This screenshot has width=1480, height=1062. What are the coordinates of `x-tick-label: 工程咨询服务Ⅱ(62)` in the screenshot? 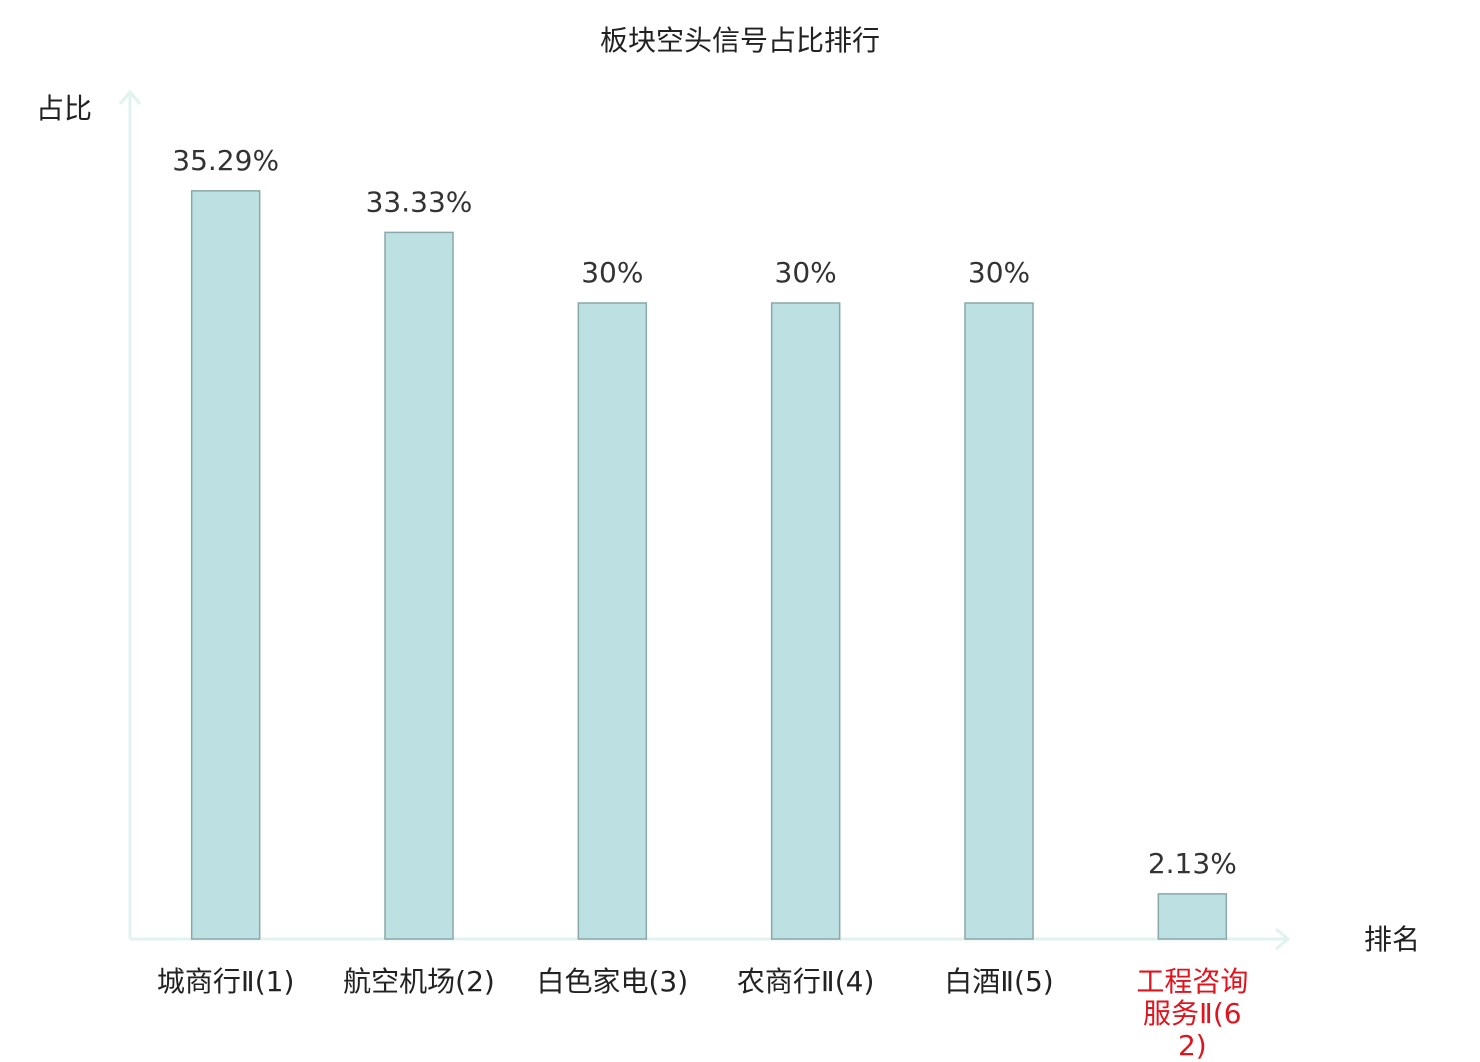 It's located at (1192, 1013).